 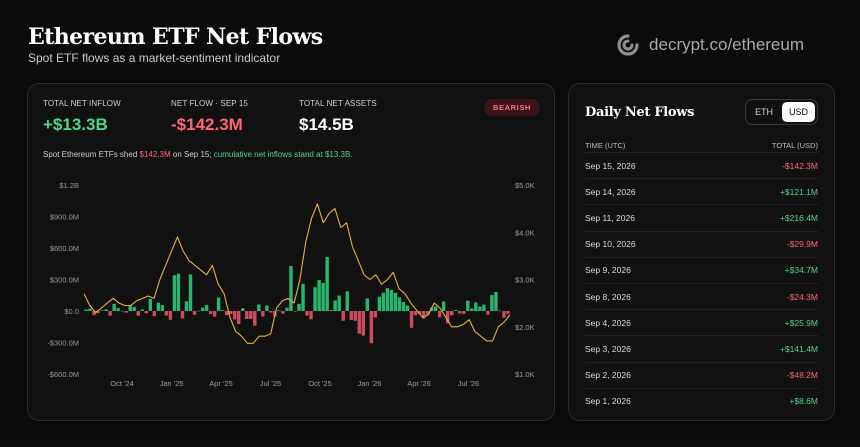 I want to click on toggle-eth: ETH, so click(x=763, y=112).